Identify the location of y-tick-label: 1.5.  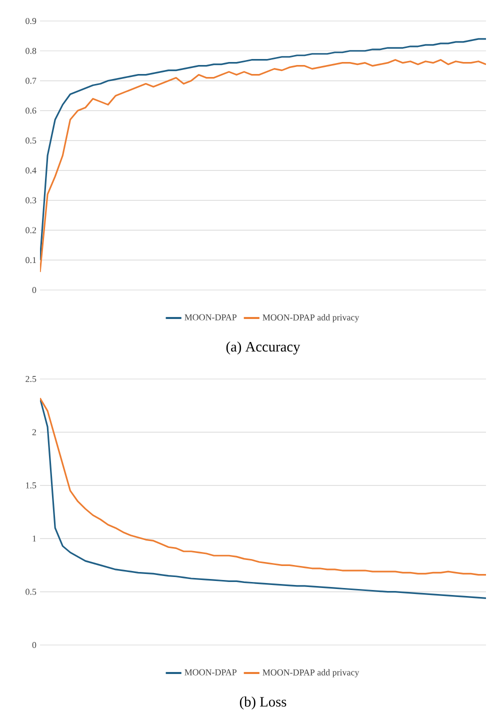
(31, 485).